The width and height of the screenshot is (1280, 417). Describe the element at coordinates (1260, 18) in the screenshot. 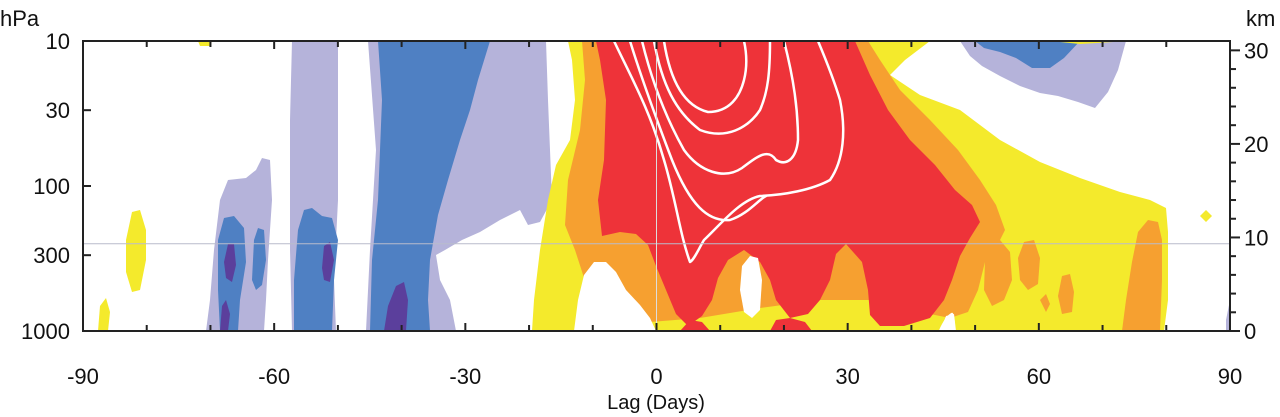

I see `right-axis-unit: km` at that location.